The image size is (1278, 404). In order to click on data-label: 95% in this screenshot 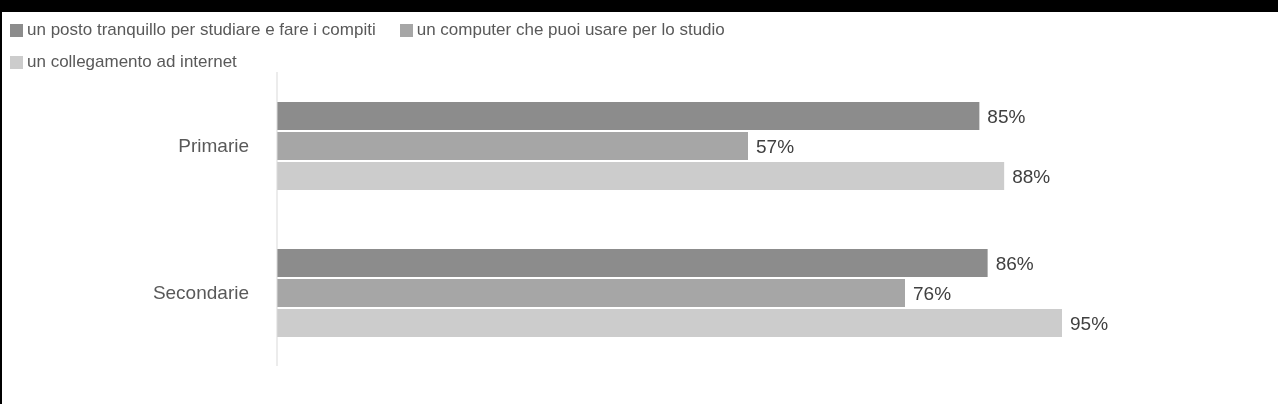, I will do `click(1089, 323)`.